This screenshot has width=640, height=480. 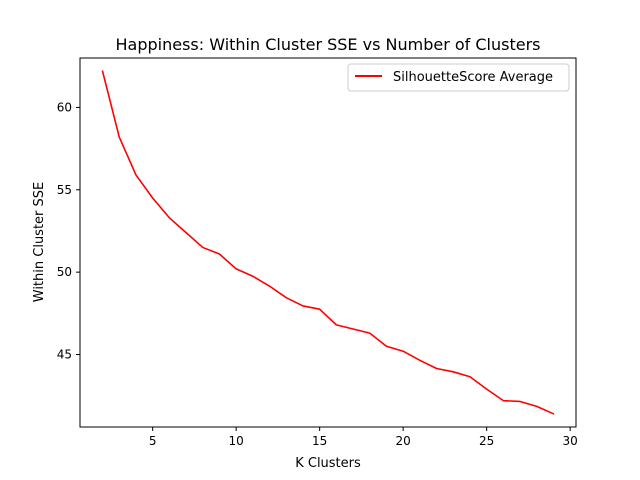 I want to click on x-tick-label: 25, so click(x=486, y=441).